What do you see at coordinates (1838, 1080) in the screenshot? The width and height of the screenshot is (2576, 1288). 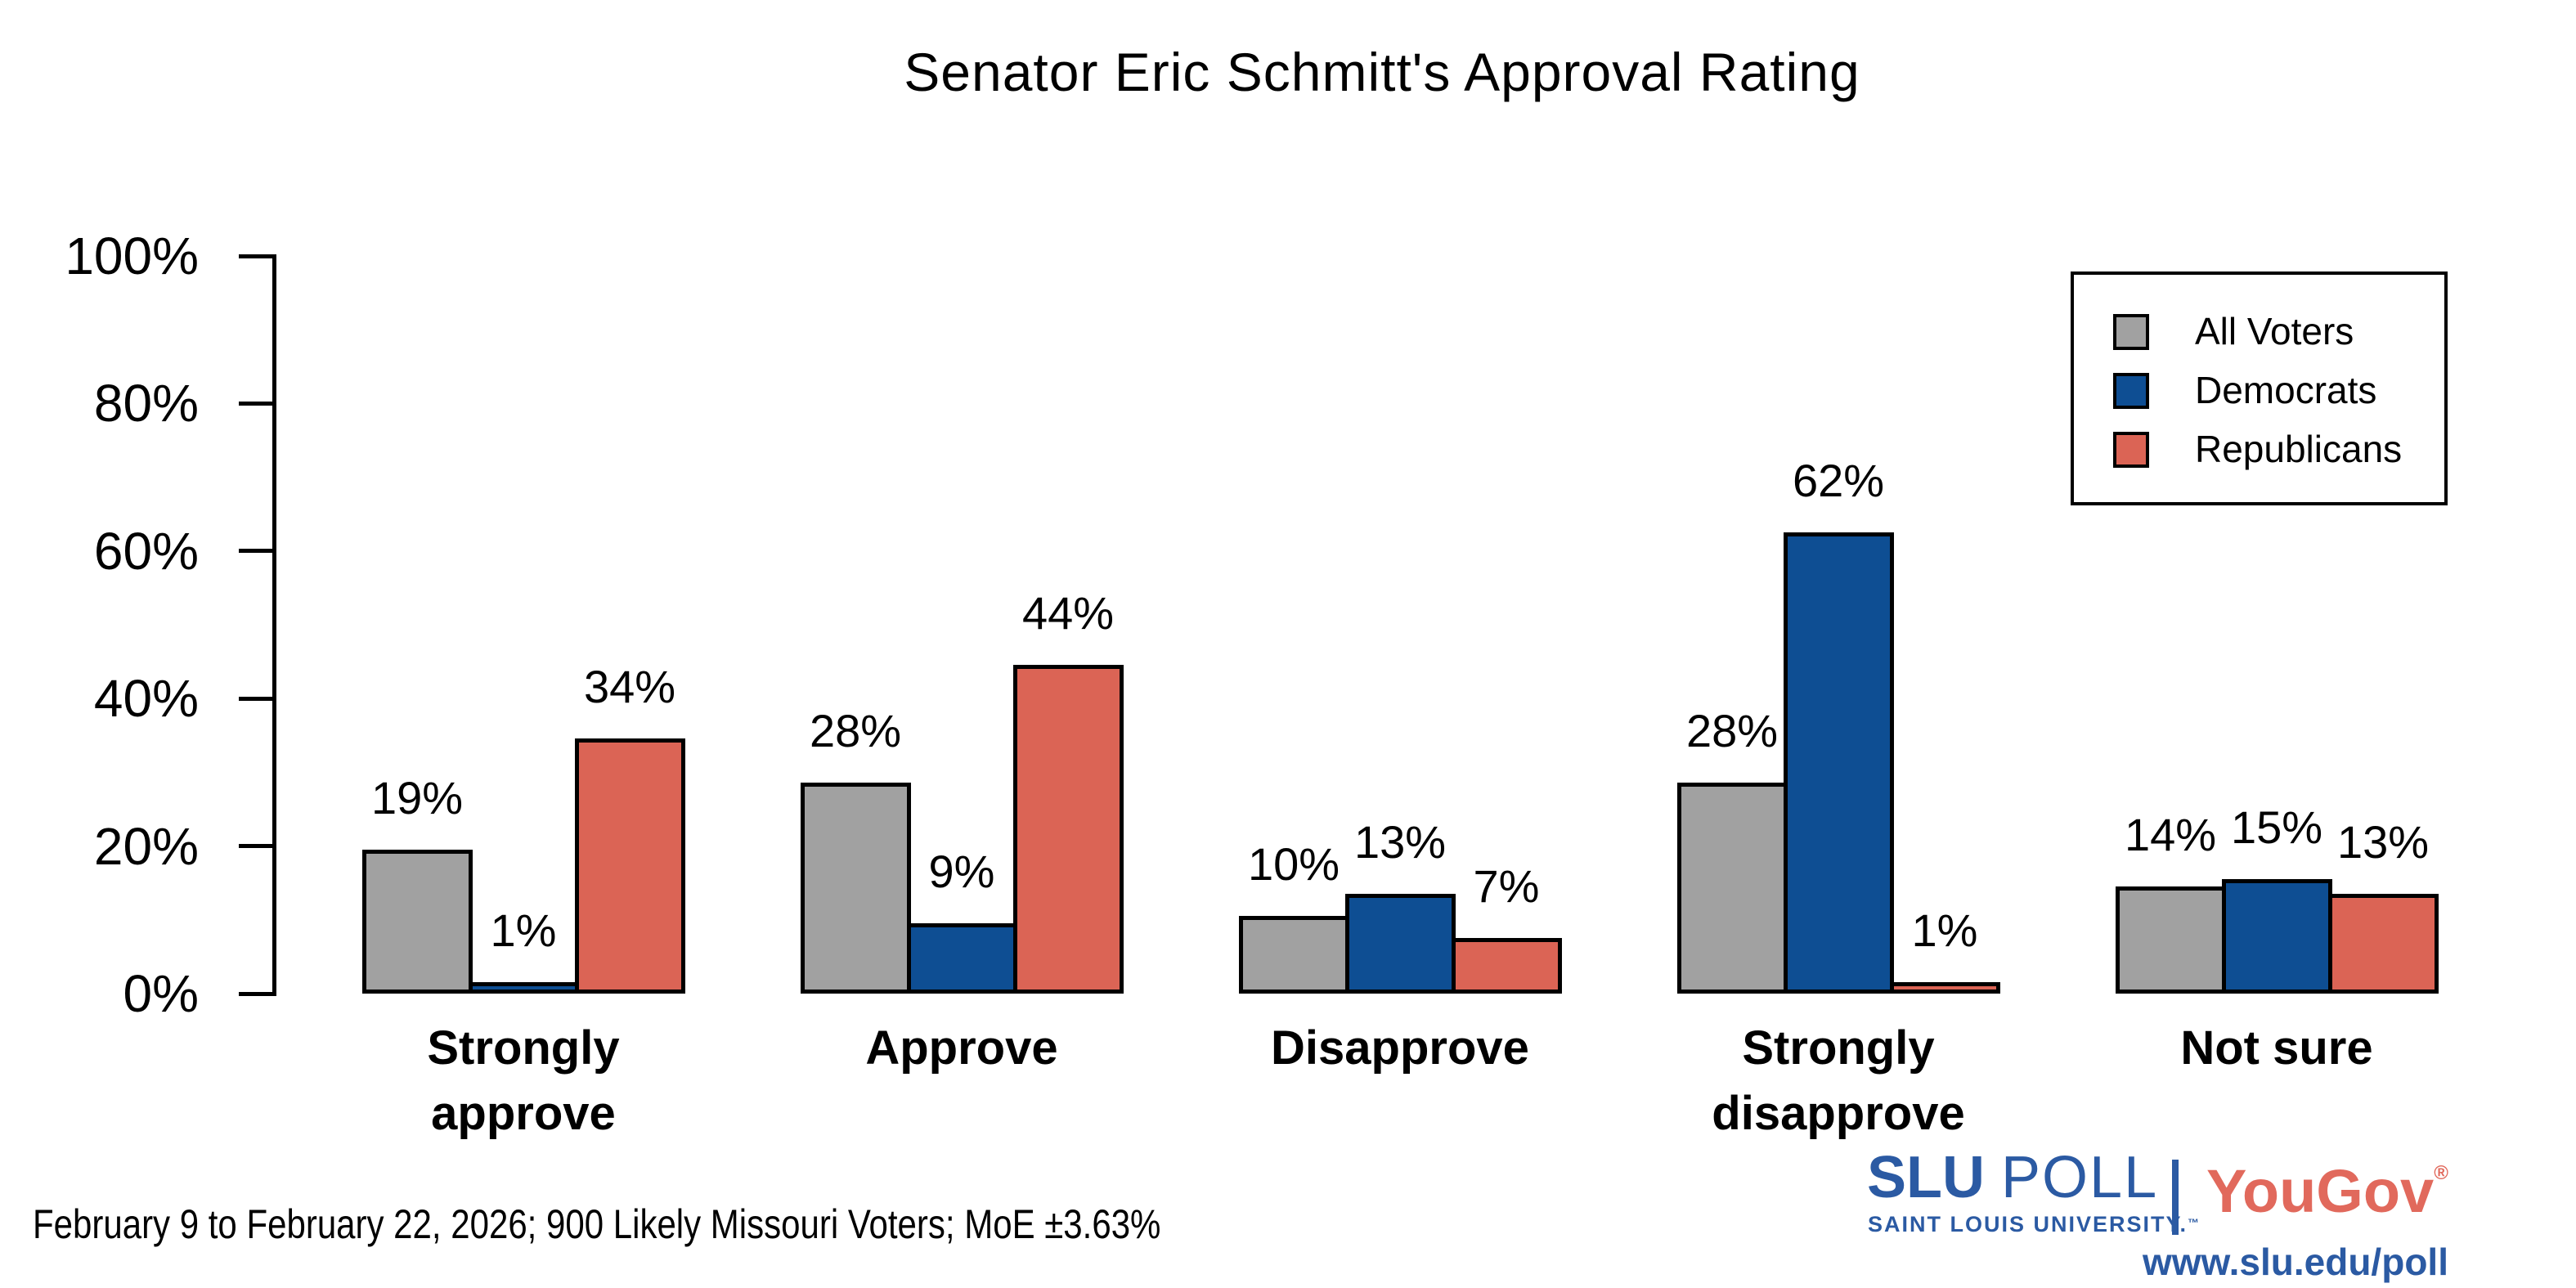 I see `category-label-strongly-disapprove: Strongly disapprove` at bounding box center [1838, 1080].